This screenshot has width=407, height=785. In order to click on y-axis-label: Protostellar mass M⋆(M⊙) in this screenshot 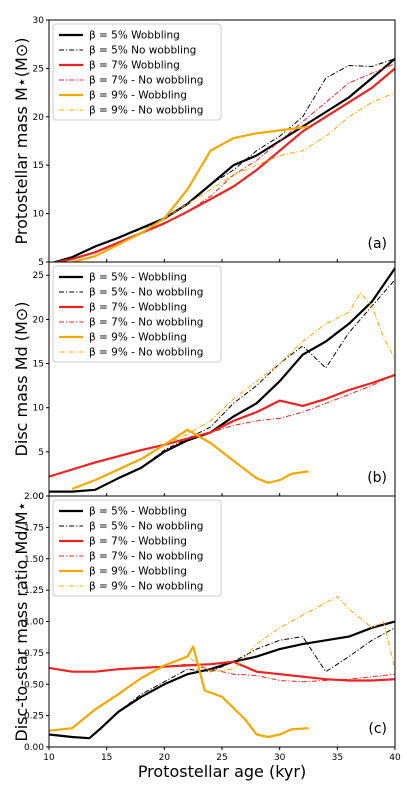, I will do `click(21, 141)`.